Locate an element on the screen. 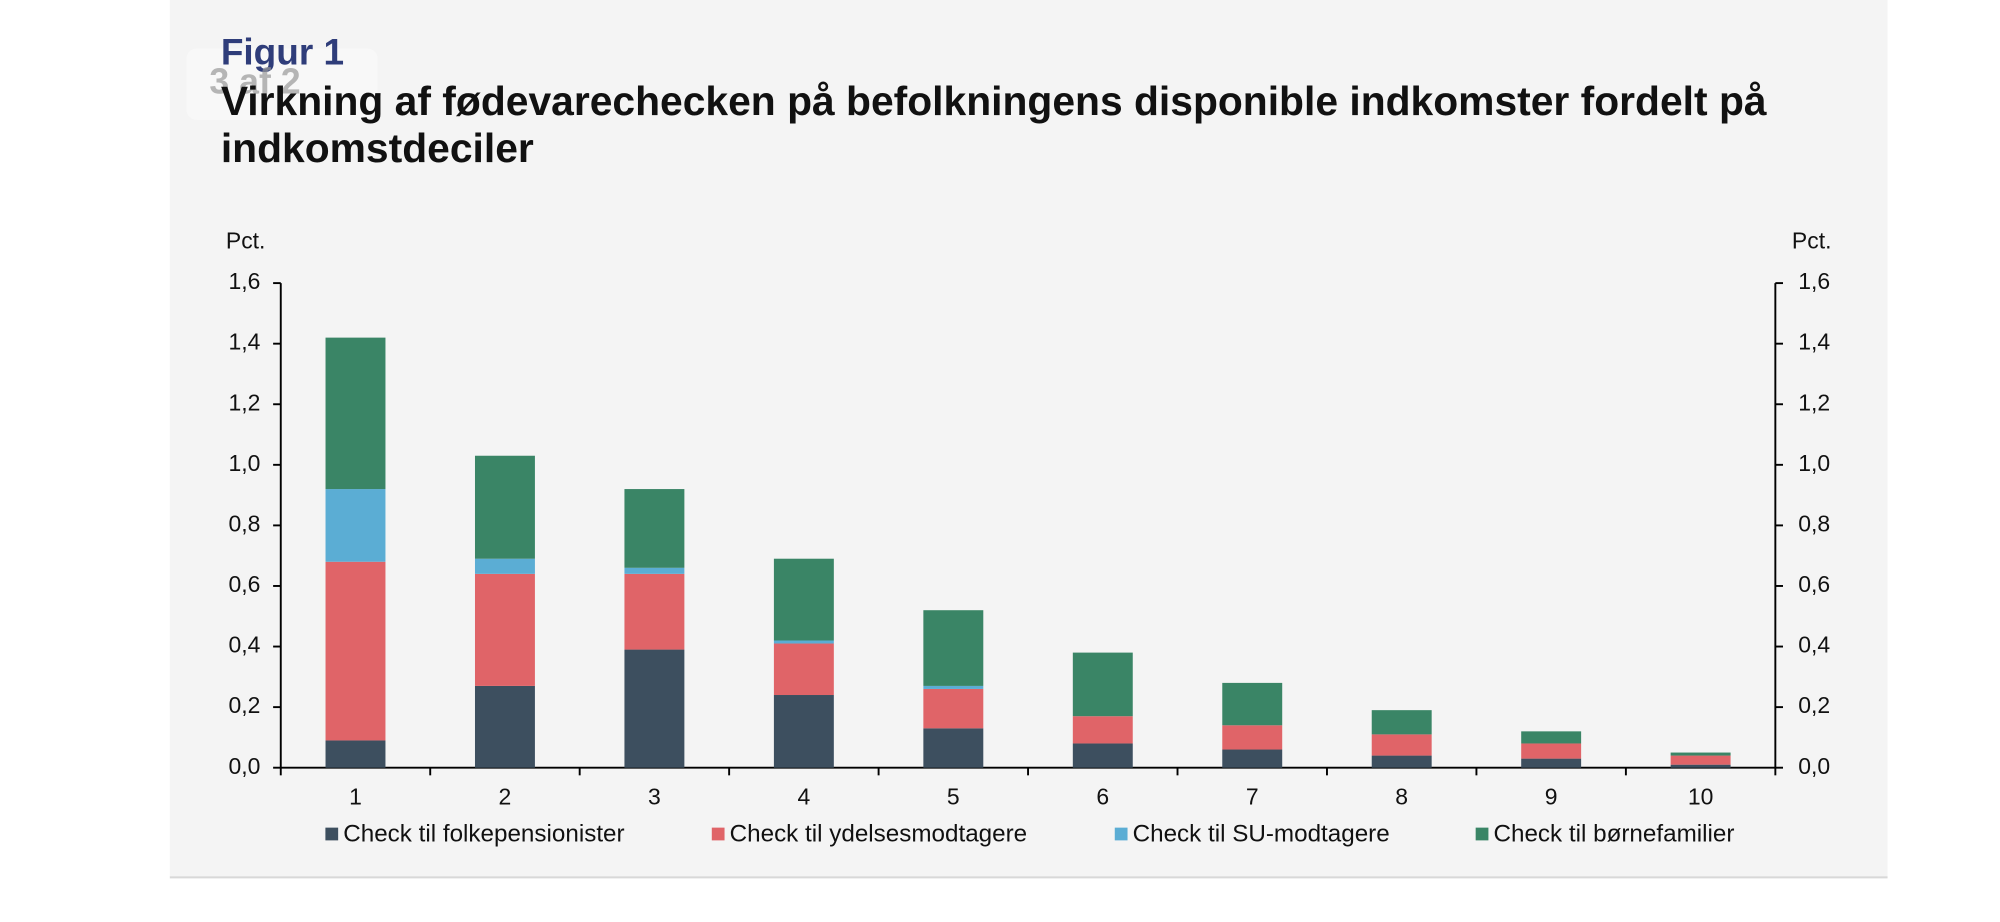 The height and width of the screenshot is (922, 2000). page-indicator-badge is located at coordinates (282, 84).